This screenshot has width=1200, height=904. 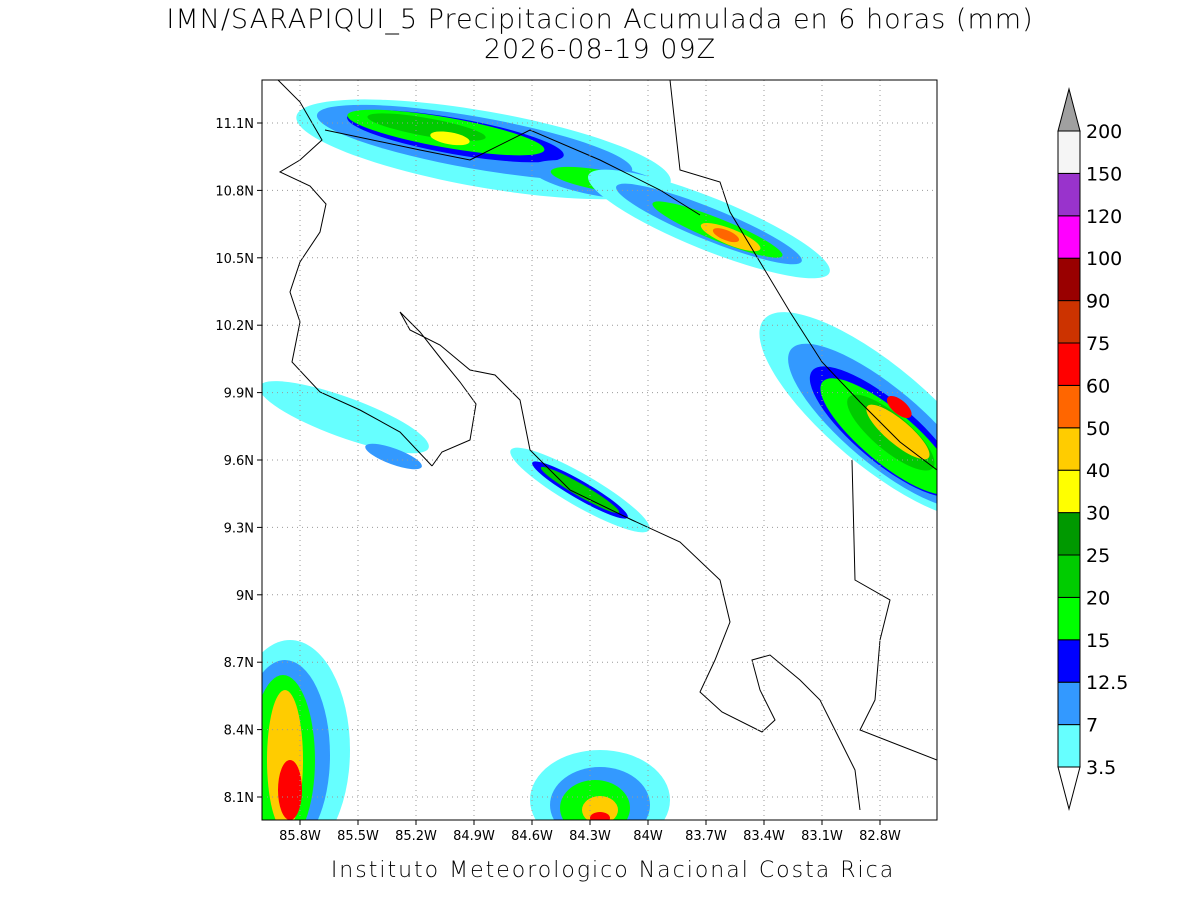 I want to click on colorbar-label: 7, so click(x=1092, y=726).